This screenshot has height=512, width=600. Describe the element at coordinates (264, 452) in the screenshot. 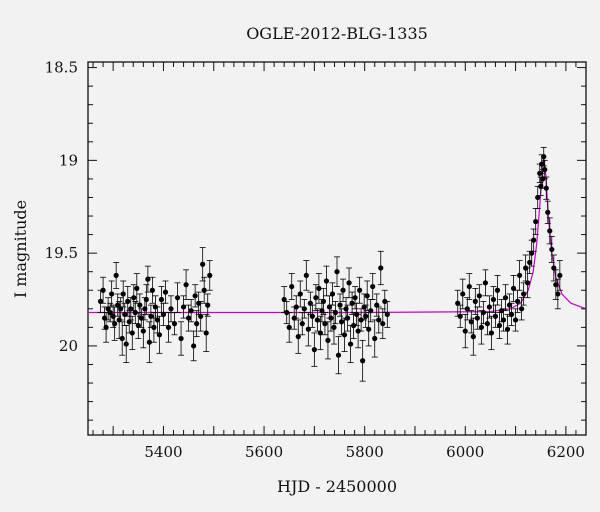

I see `x-tick-label: 5600` at that location.